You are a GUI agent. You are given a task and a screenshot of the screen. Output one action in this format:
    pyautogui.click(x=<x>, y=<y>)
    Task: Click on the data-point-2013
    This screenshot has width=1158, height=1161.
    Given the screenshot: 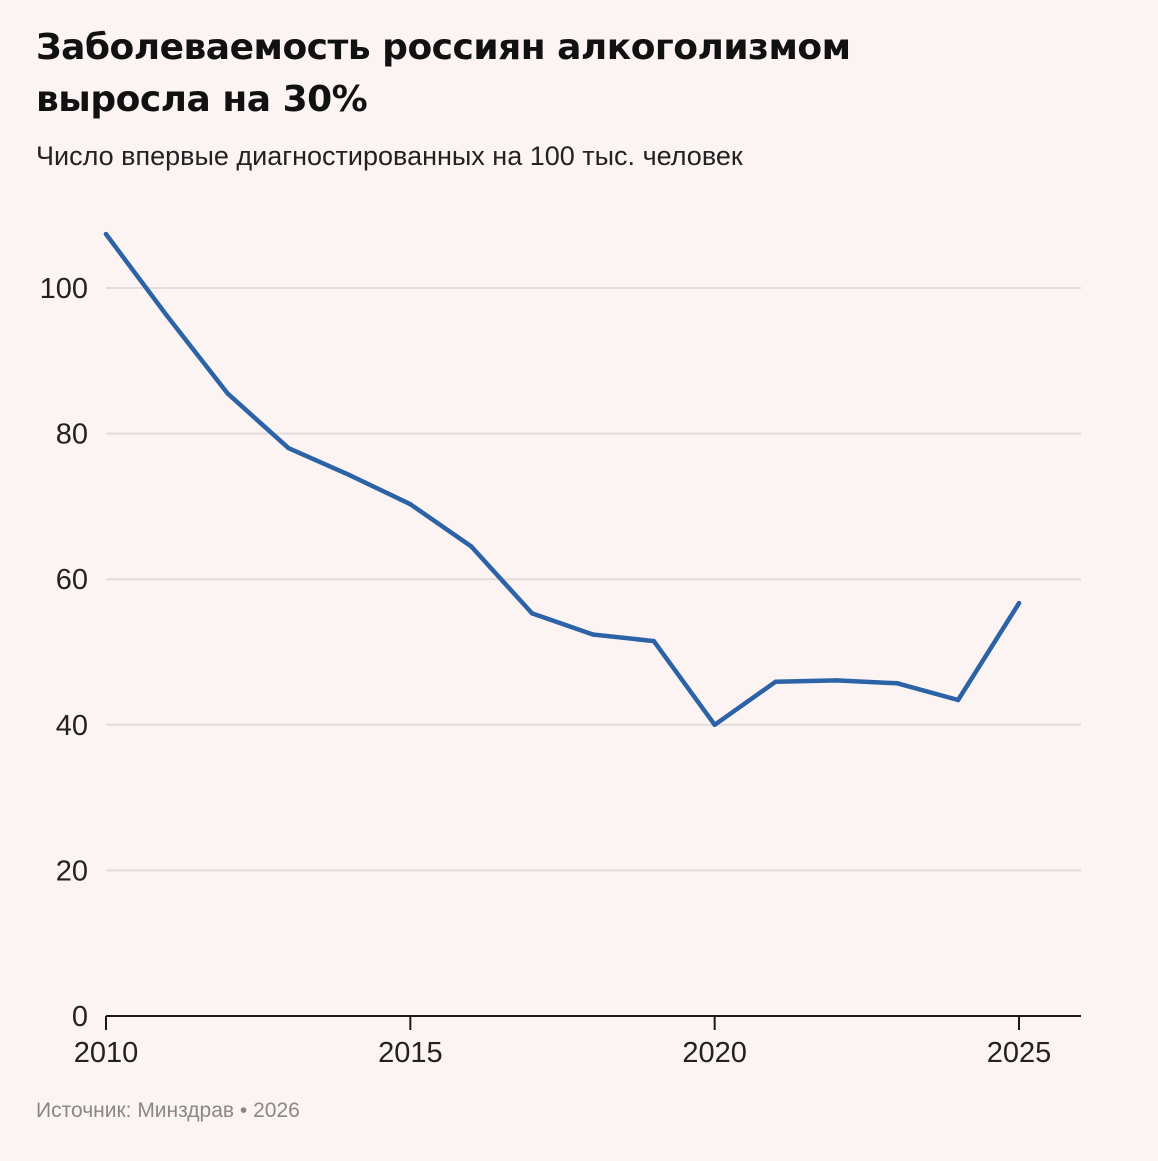 What is the action you would take?
    pyautogui.click(x=288, y=448)
    